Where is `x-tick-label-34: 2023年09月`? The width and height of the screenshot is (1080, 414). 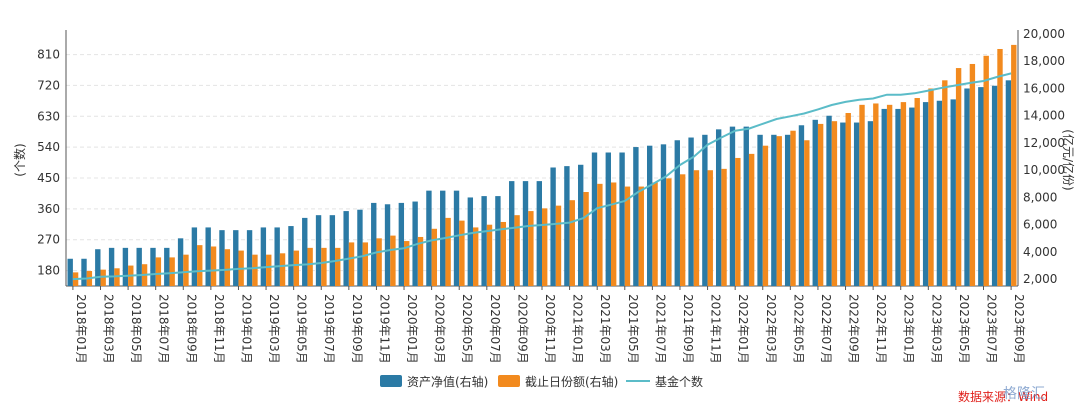 x-tick-label-34: 2023年09月 is located at coordinates (1019, 329).